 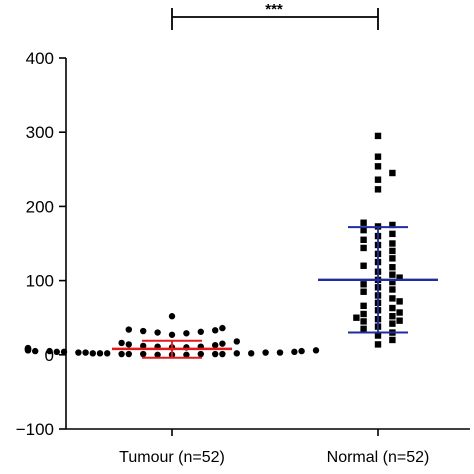 I want to click on y-tick-label: 0, so click(x=49, y=355).